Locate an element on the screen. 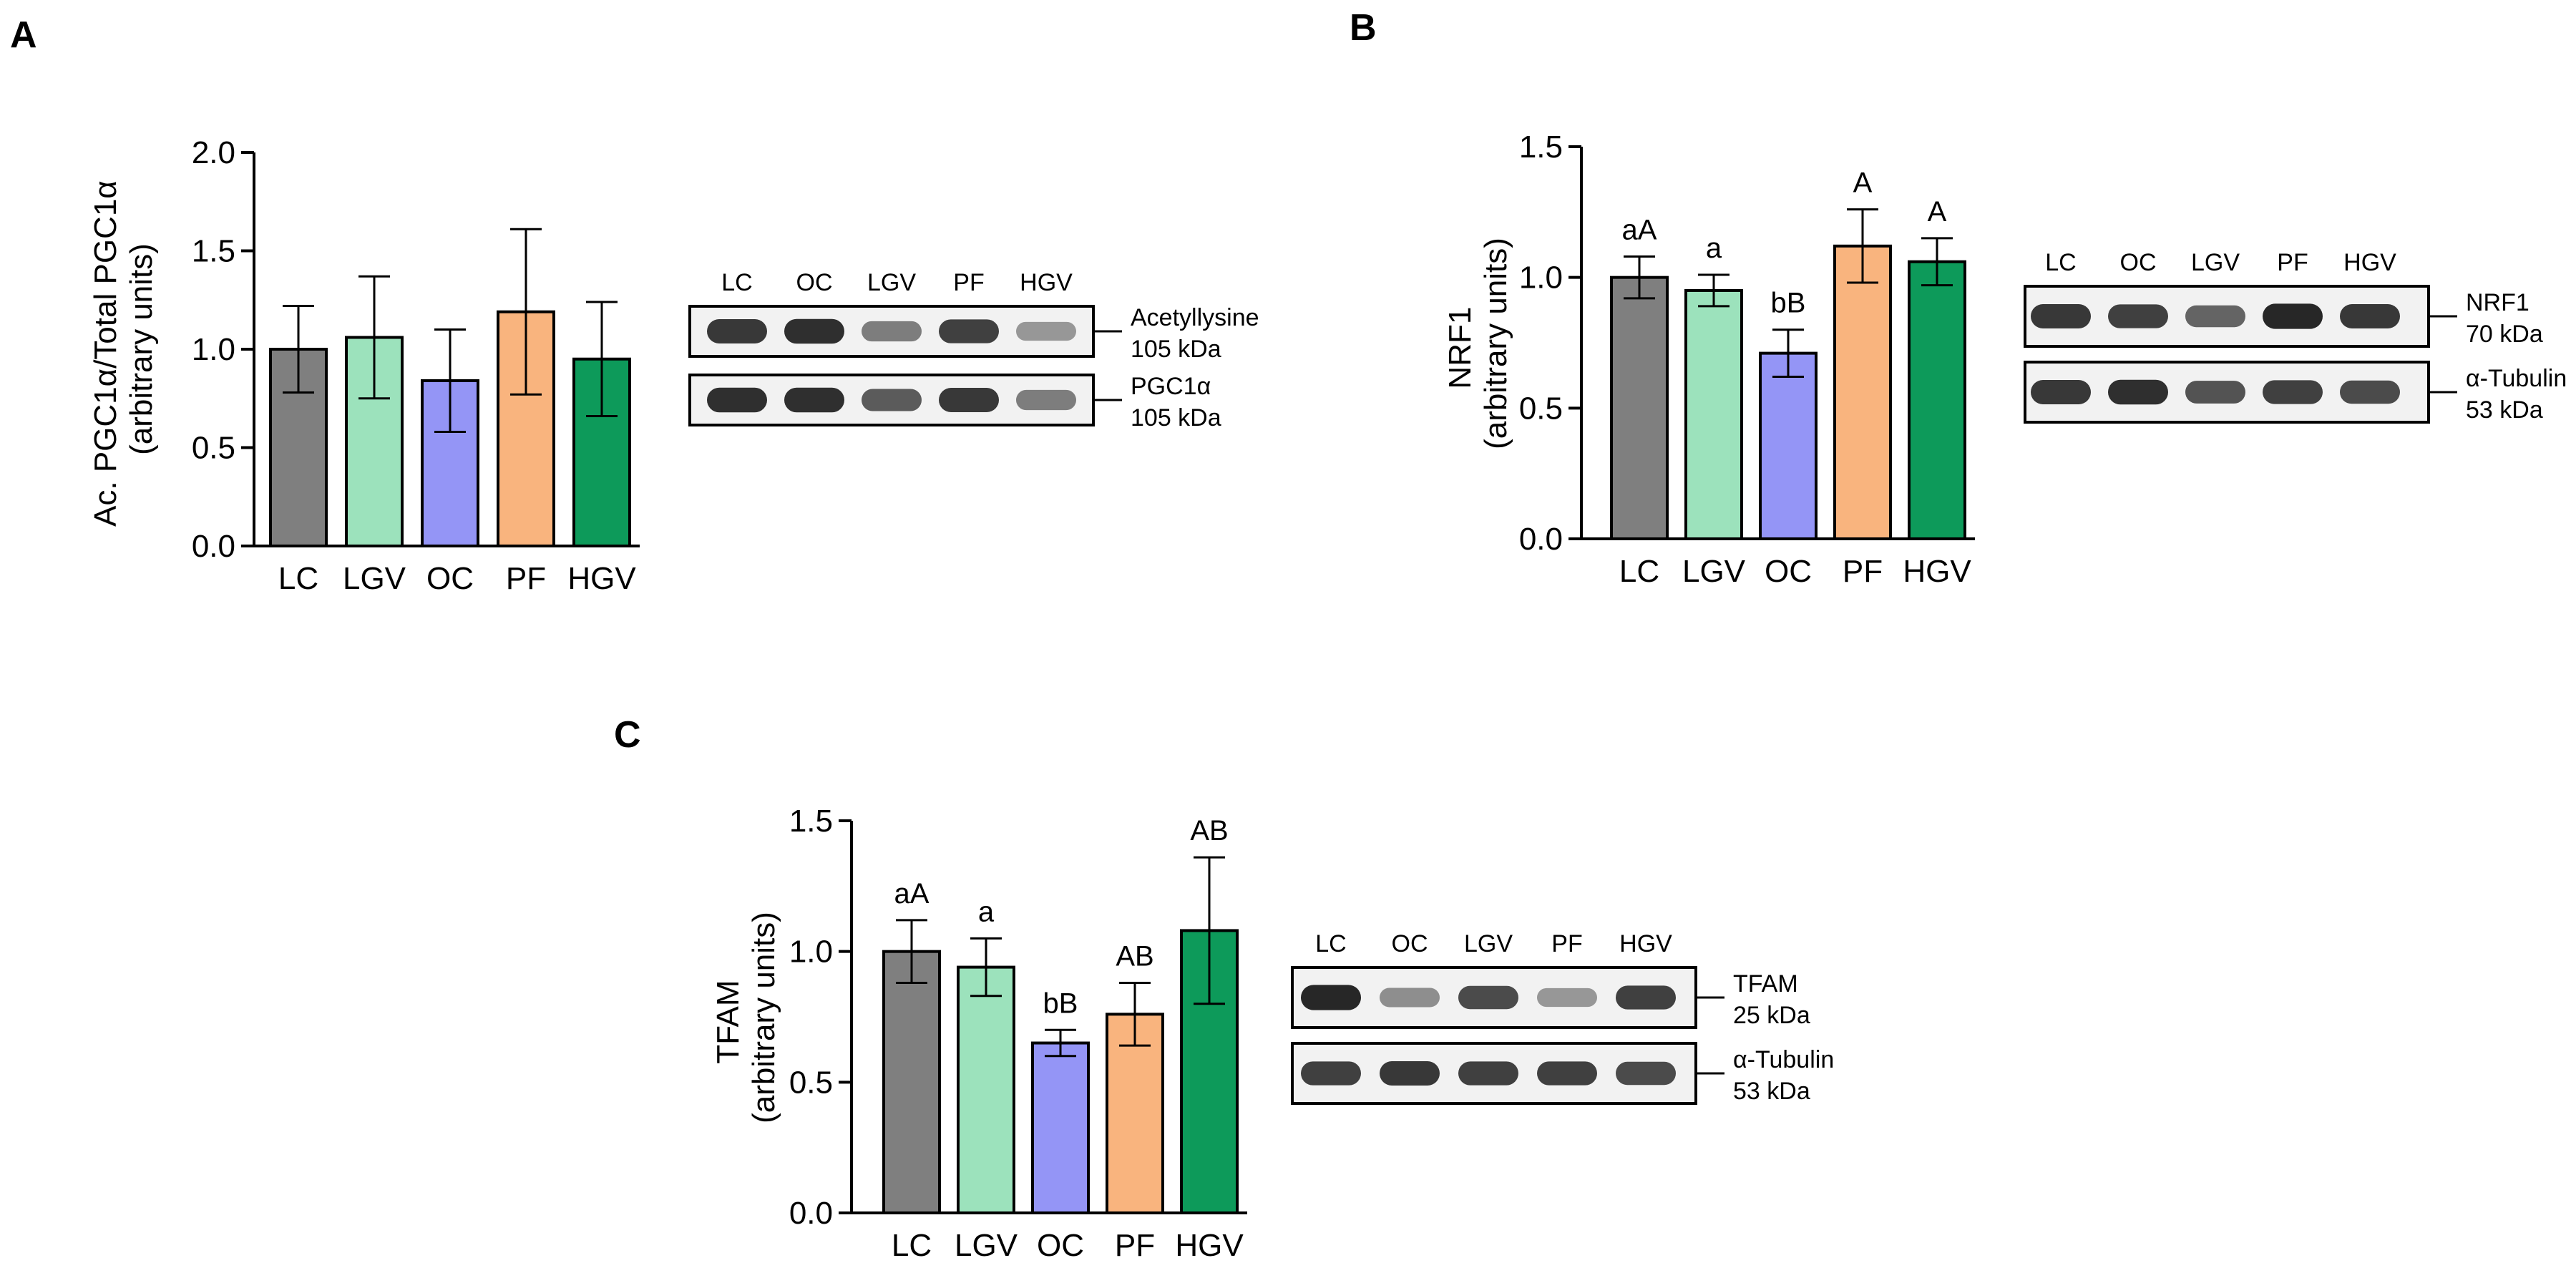  panel-a-ylabel: Ac. PGC1α/Total PGC1α (arbitrary units) is located at coordinates (123, 349).